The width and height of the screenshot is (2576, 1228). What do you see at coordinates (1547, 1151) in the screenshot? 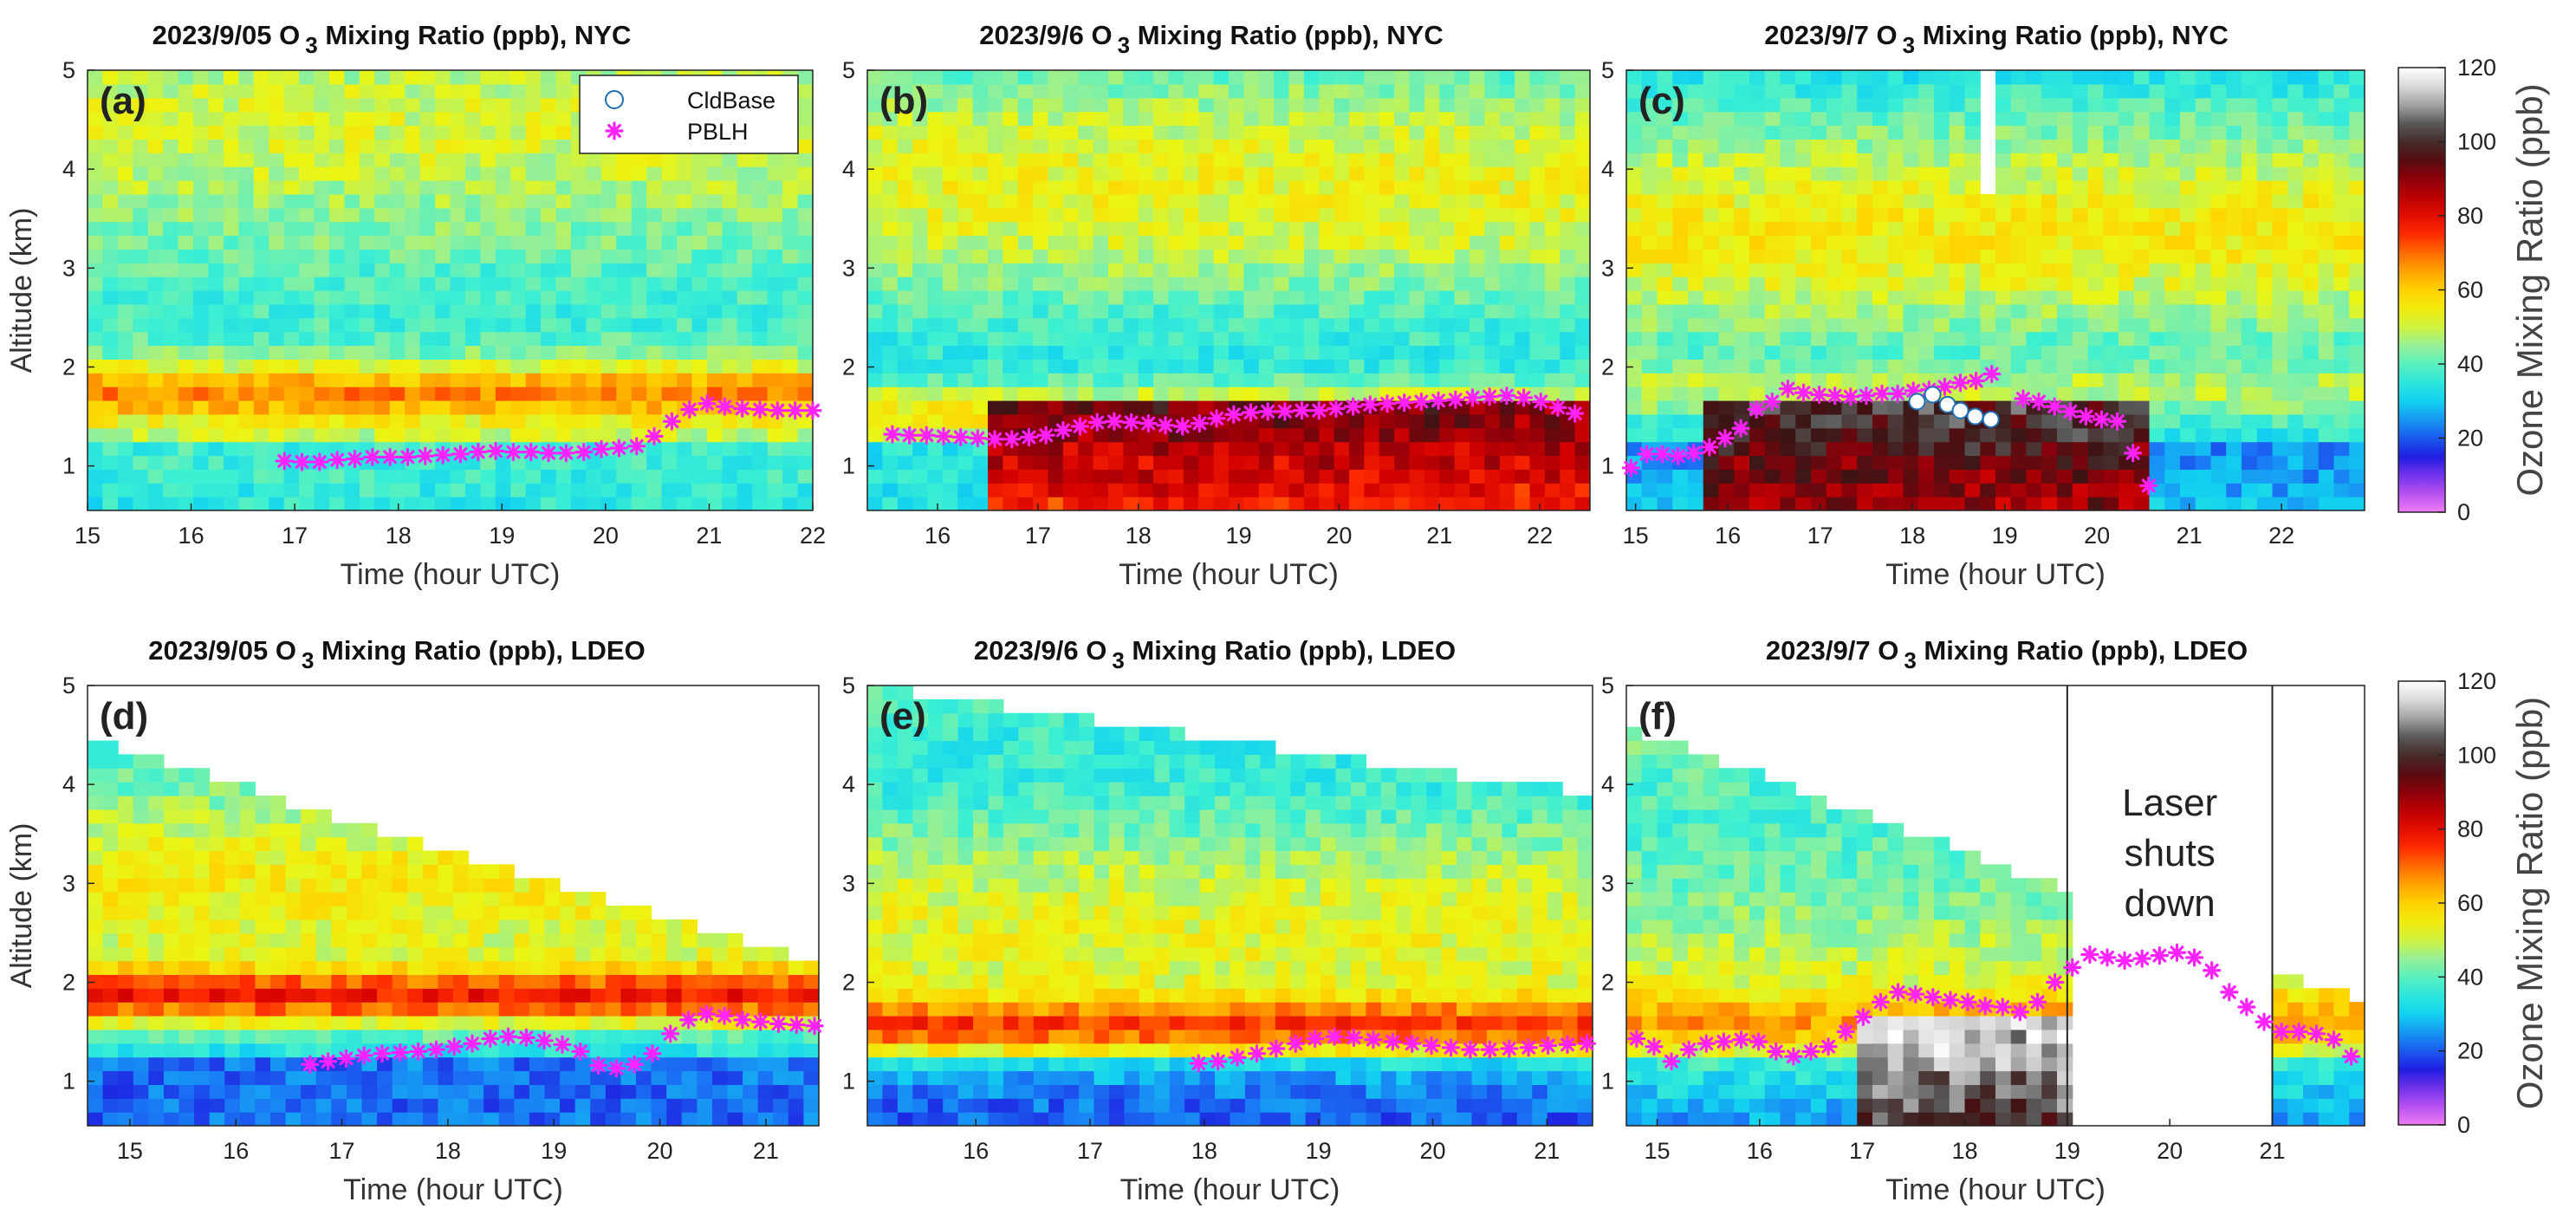
I see `xtick-label: 21` at bounding box center [1547, 1151].